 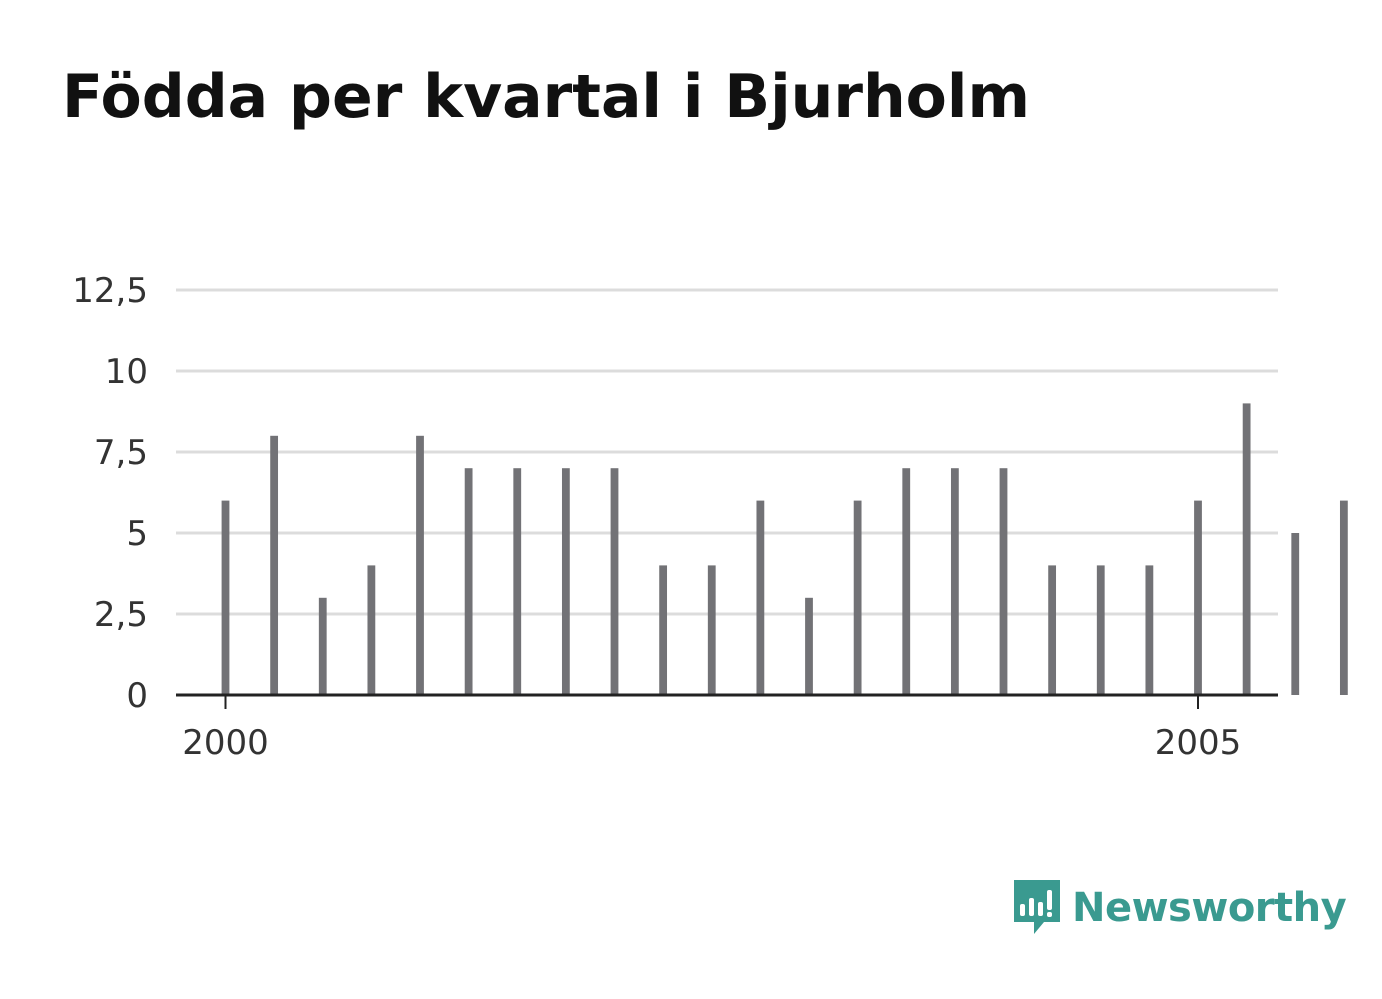 I want to click on chart-title: Födda per kvartal i Bjurholm, so click(x=546, y=97).